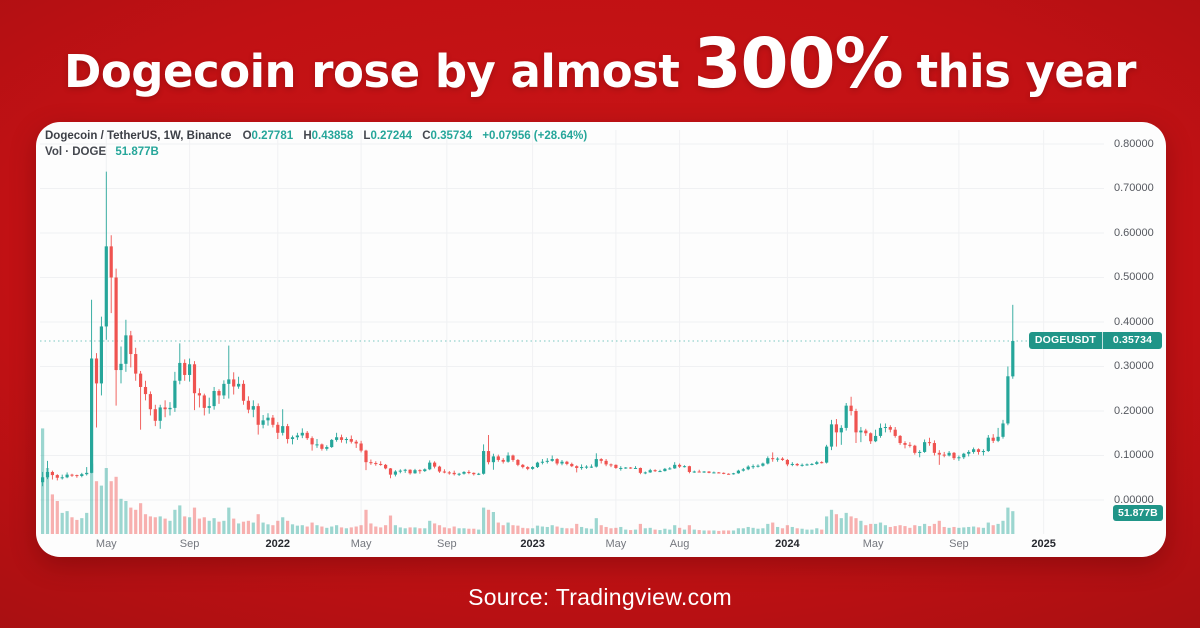 This screenshot has width=1200, height=628. I want to click on time-tick: 2025, so click(1043, 544).